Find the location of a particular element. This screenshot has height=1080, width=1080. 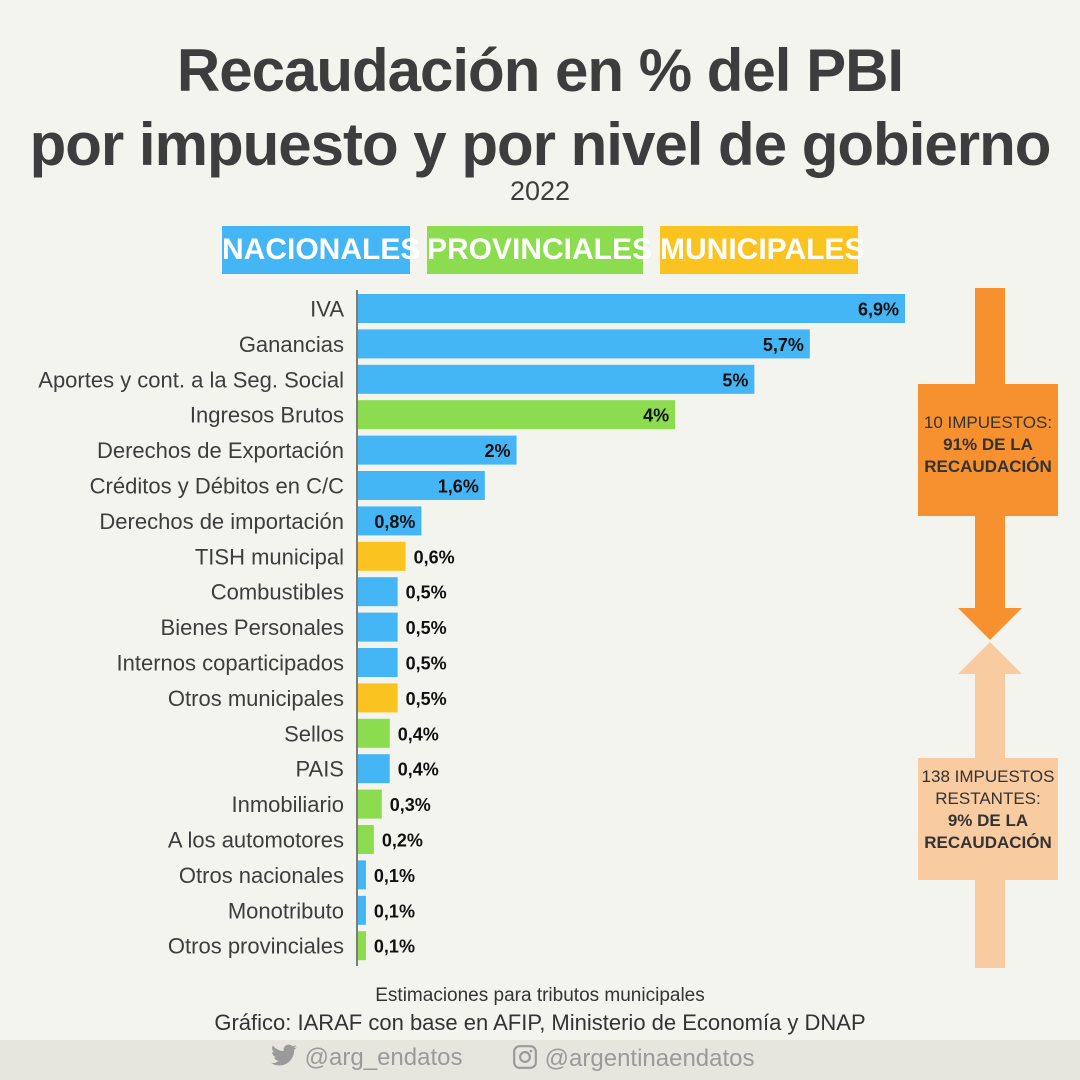

value-label-iva: 6,9% is located at coordinates (878, 310).